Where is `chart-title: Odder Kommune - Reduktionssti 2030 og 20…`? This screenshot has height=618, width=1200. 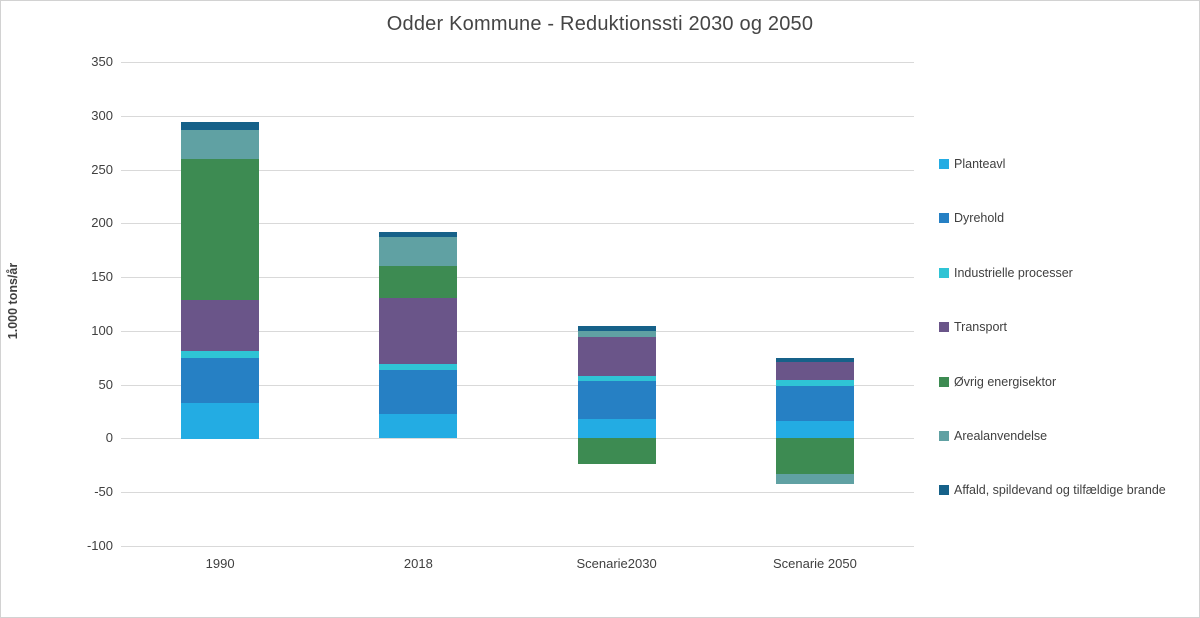 chart-title: Odder Kommune - Reduktionssti 2030 og 20… is located at coordinates (600, 24).